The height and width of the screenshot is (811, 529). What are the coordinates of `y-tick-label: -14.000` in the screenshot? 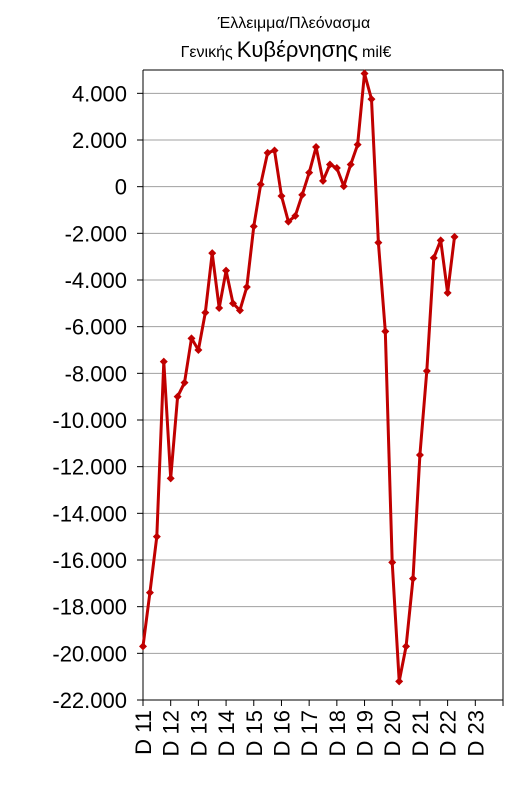 It's located at (89, 513).